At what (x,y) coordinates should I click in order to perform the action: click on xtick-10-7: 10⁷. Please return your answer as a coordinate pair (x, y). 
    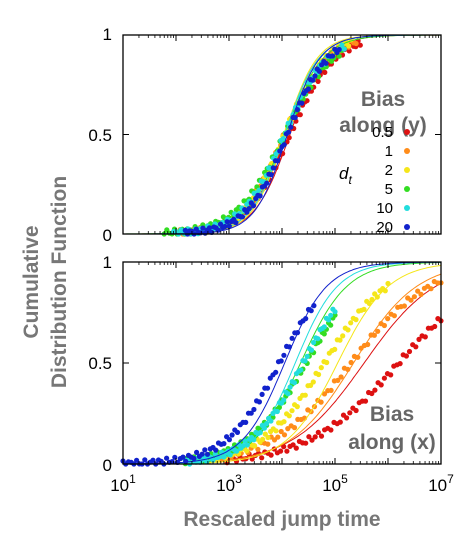
    Looking at the image, I should click on (441, 483).